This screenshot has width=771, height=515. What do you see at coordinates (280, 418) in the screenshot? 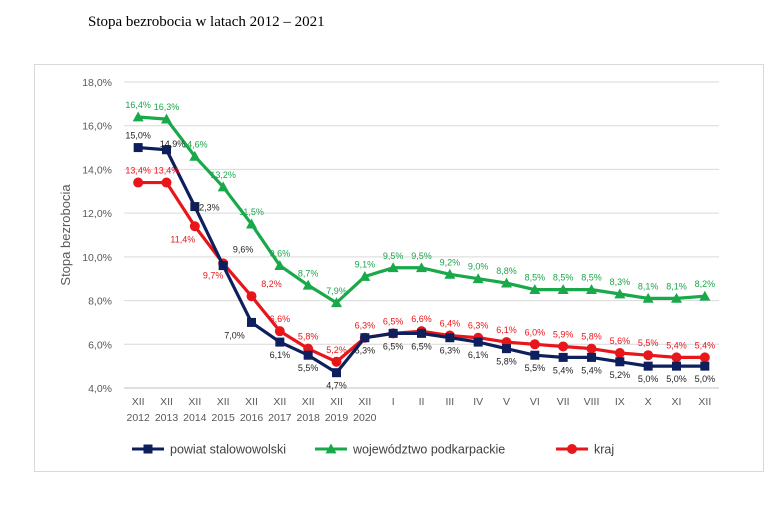
I see `x-tick-year-label: 2017` at bounding box center [280, 418].